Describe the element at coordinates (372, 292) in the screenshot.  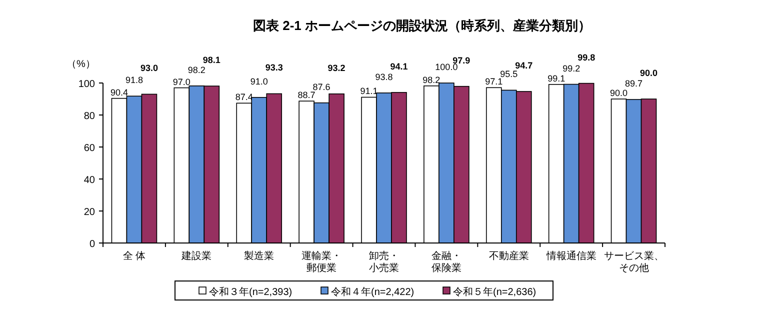
I see `legend-label: 令和４年(n=2,422)` at that location.